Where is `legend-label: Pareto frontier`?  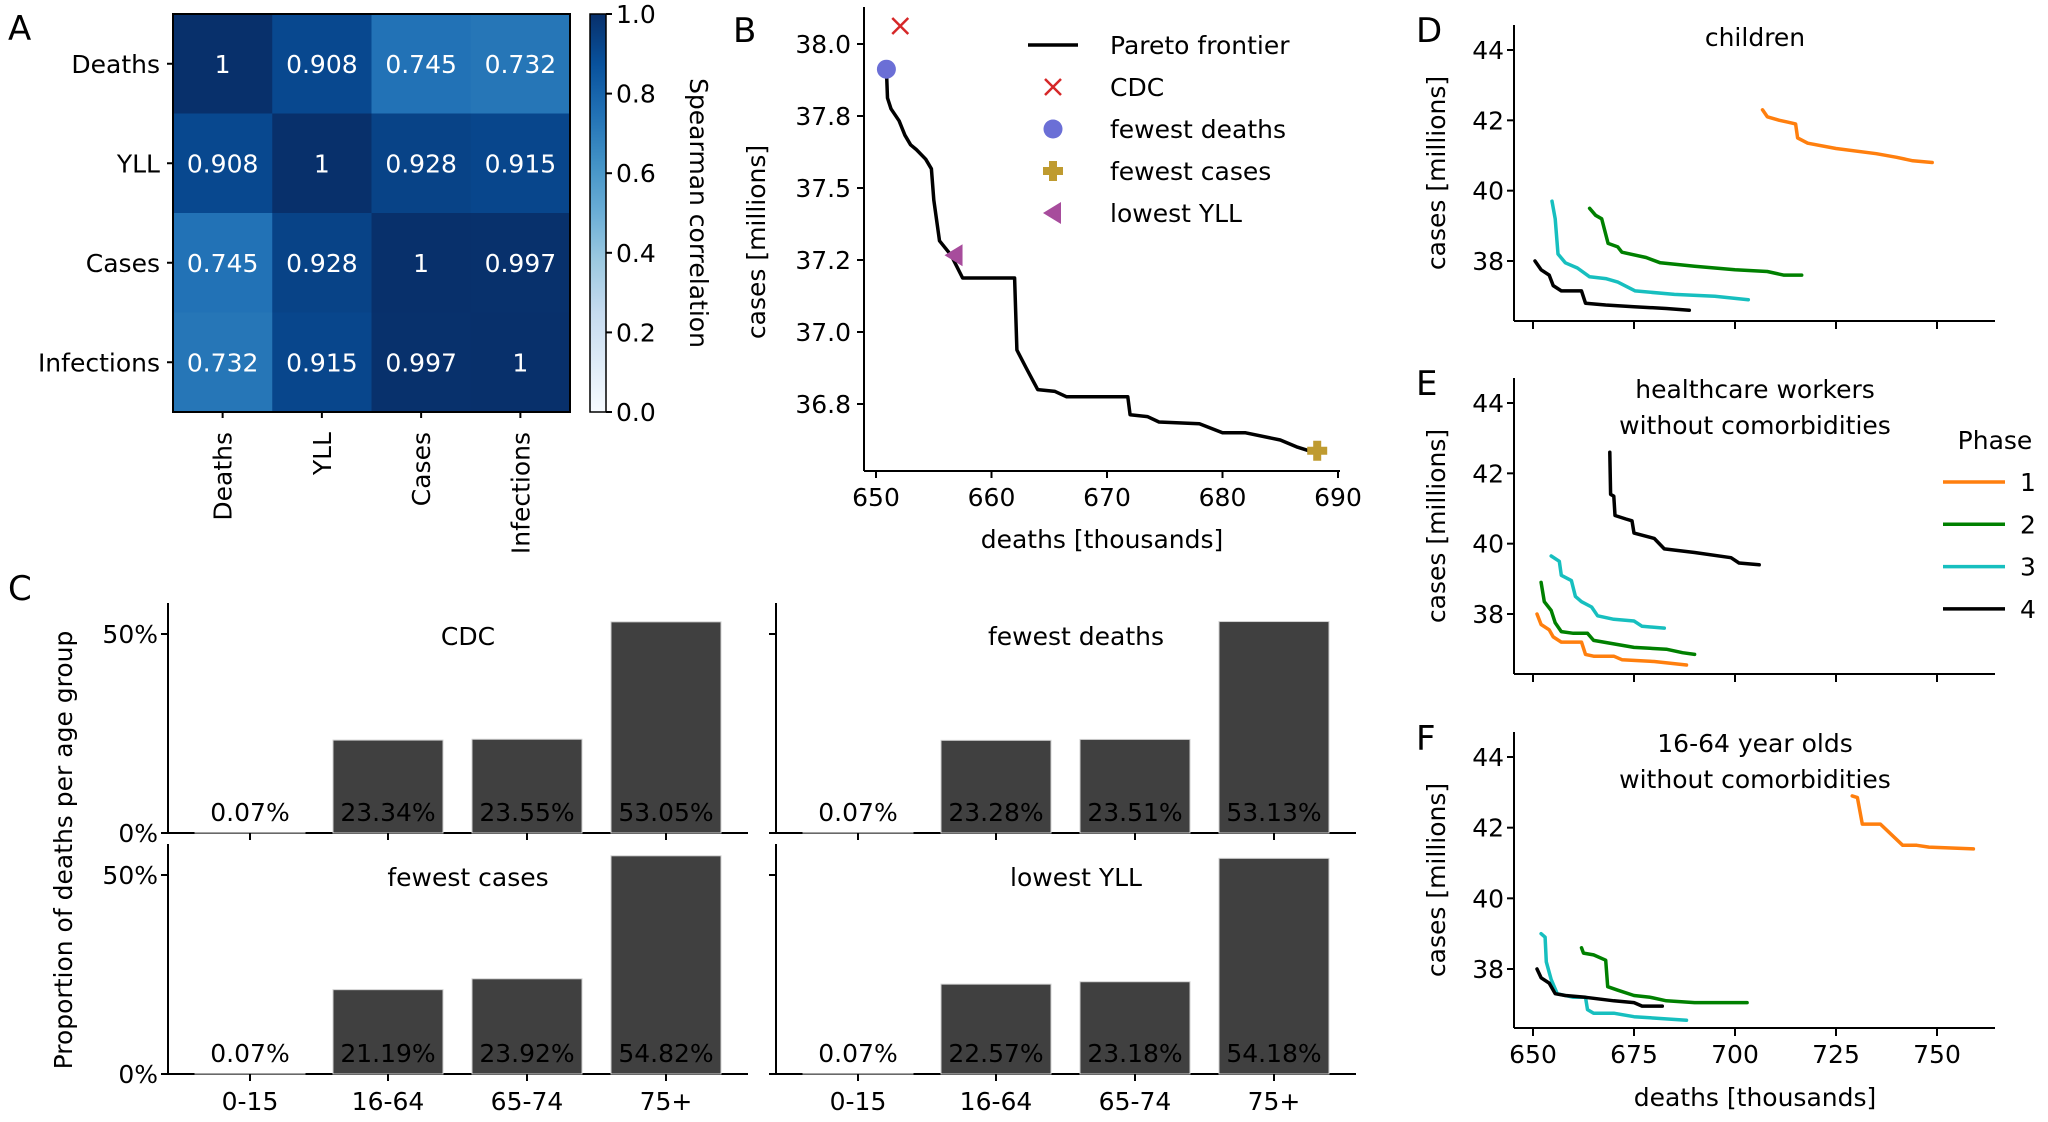 legend-label: Pareto frontier is located at coordinates (1200, 45).